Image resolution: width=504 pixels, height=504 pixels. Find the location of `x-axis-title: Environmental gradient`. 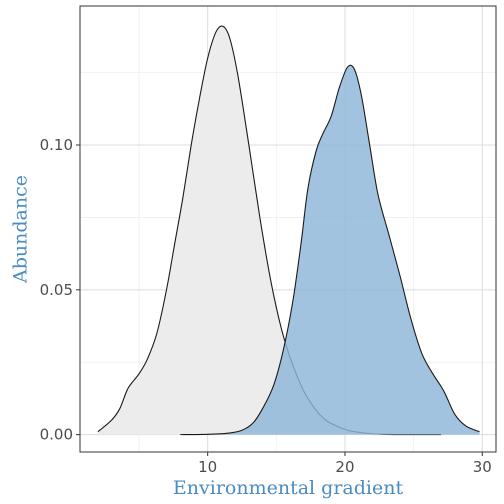

x-axis-title: Environmental gradient is located at coordinates (288, 488).